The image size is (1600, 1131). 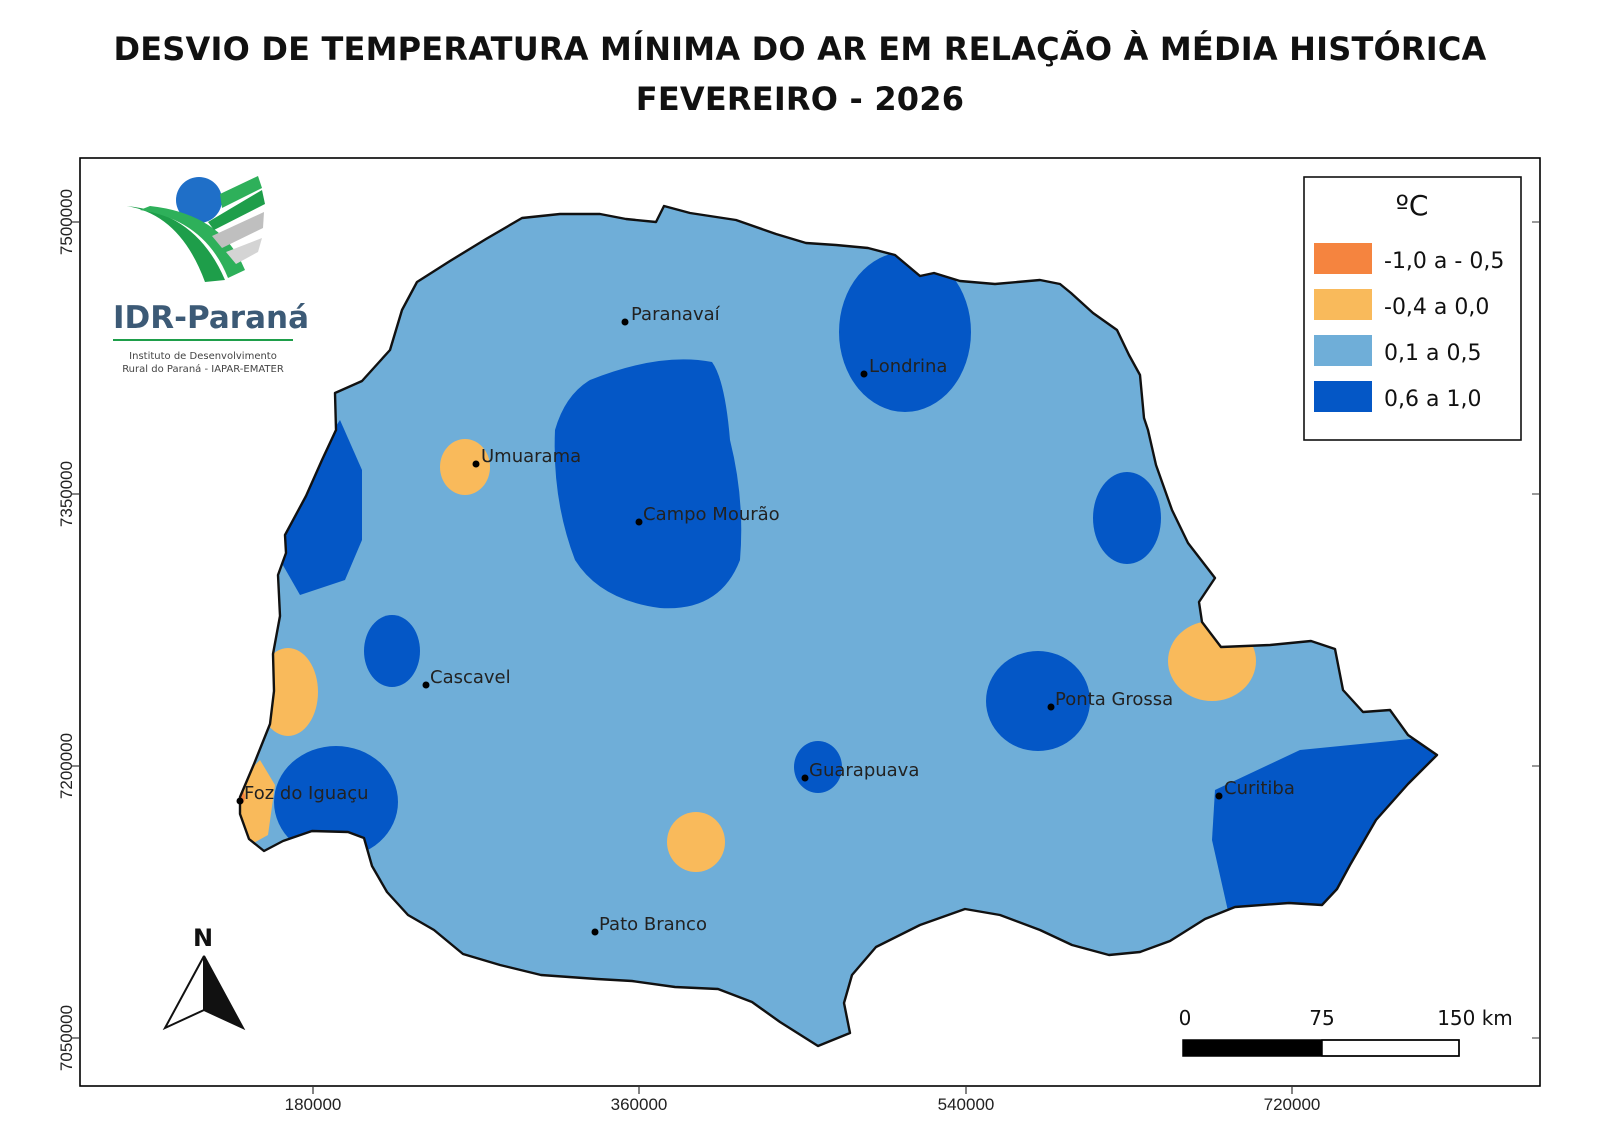 I want to click on city-label: Curitiba, so click(x=1259, y=788).